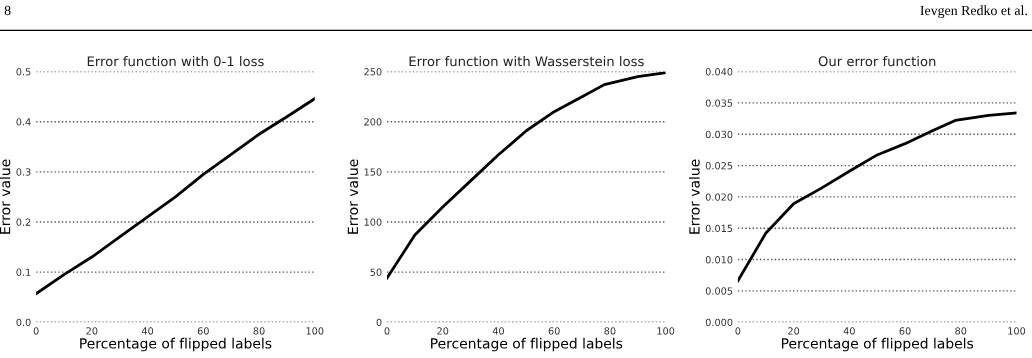  Describe the element at coordinates (373, 172) in the screenshot. I see `y-tick-label: 150` at that location.